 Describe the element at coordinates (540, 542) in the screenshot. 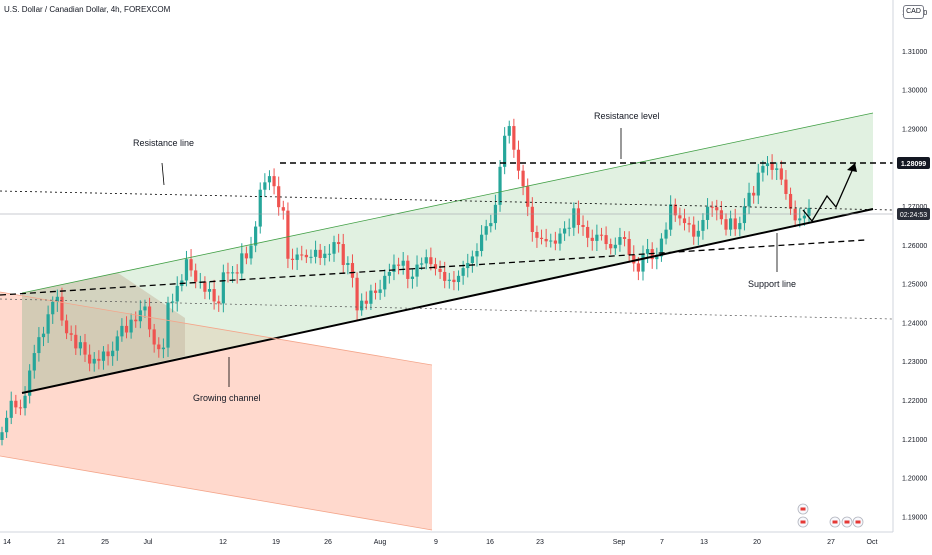

I see `x-tick-label: 23` at that location.